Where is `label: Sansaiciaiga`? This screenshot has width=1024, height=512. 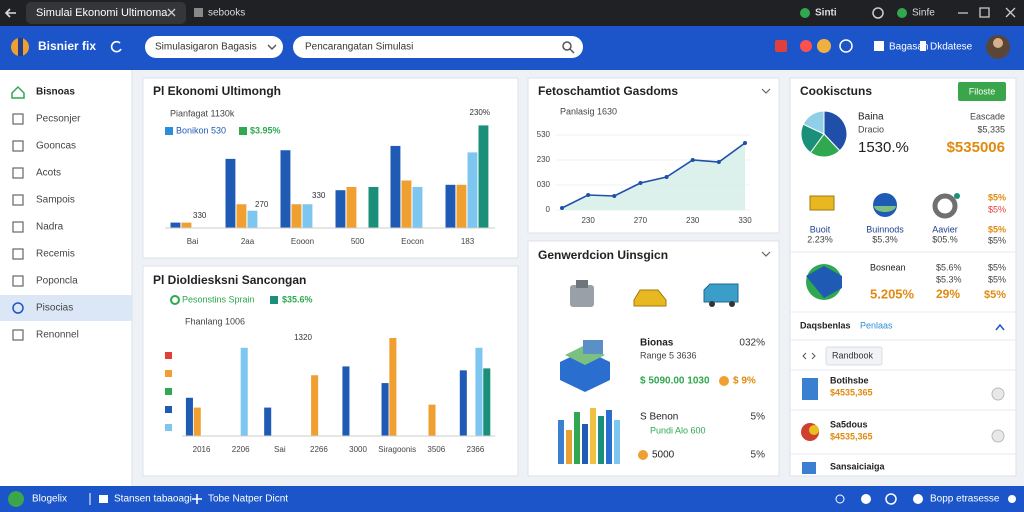 label: Sansaiciaiga is located at coordinates (858, 466).